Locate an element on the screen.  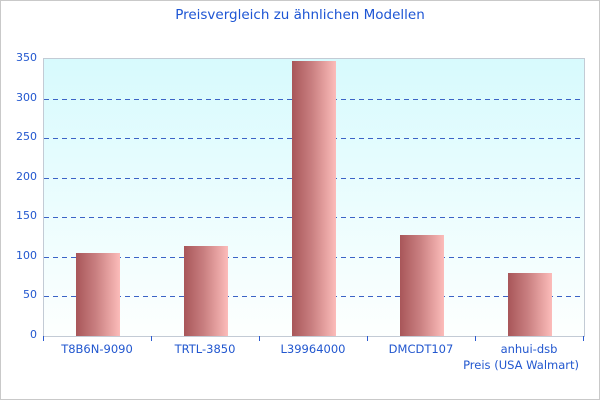
y-tick-label: 150 is located at coordinates (26, 215).